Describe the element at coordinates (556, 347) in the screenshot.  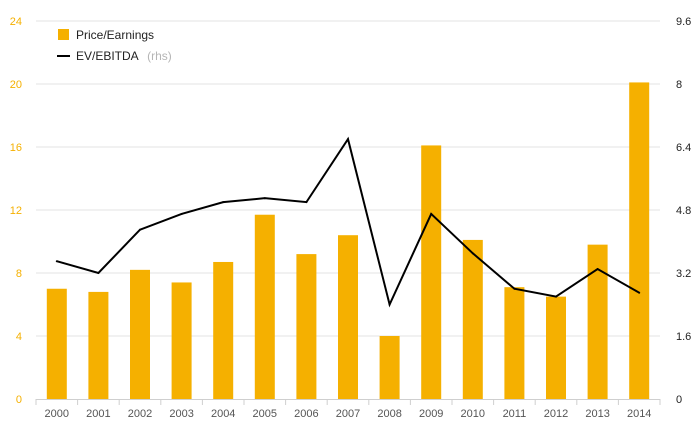
I see `bar-2012` at that location.